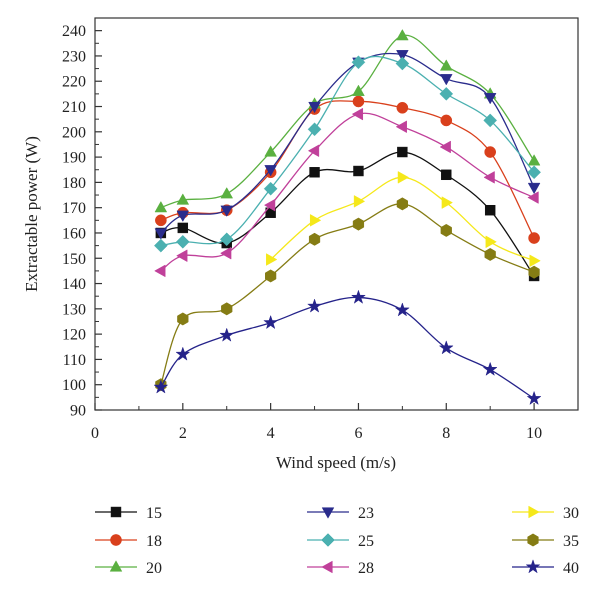  I want to click on legend-item-28: 28, so click(340, 568).